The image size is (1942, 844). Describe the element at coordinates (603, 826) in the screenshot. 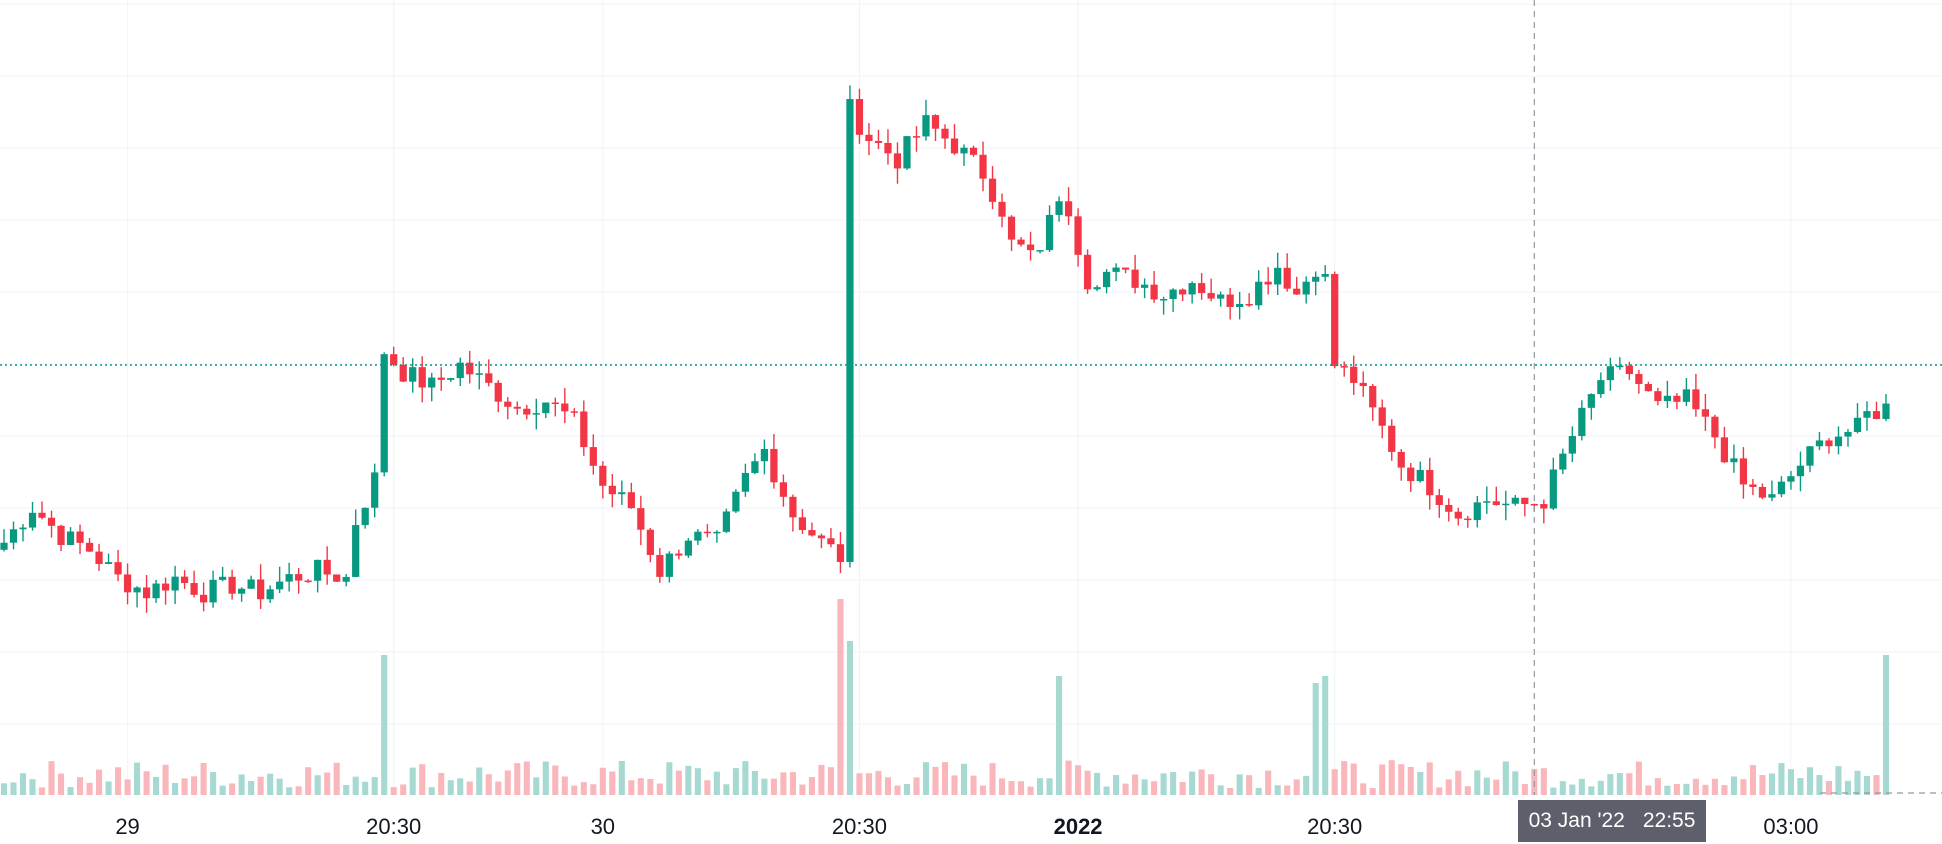

I see `x-tick-label: 30` at that location.